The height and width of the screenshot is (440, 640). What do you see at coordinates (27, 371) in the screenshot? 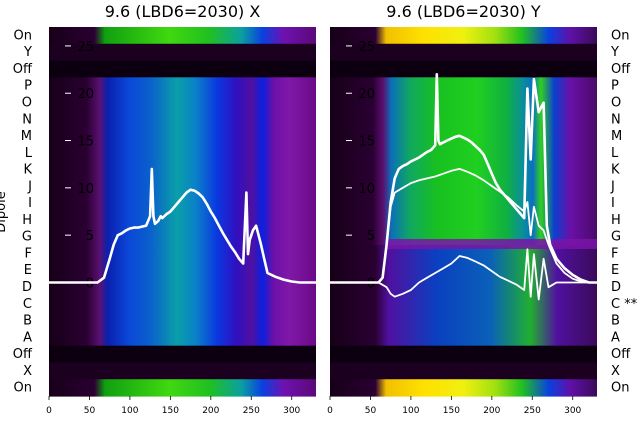
I see `row-label: X` at bounding box center [27, 371].